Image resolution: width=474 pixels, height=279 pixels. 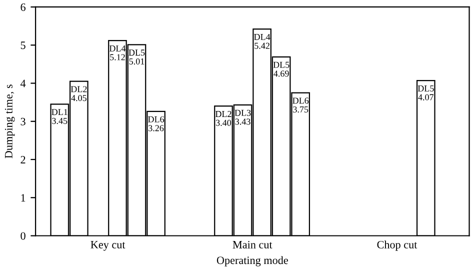 What do you see at coordinates (281, 73) in the screenshot?
I see `data-label: 4.69` at bounding box center [281, 73].